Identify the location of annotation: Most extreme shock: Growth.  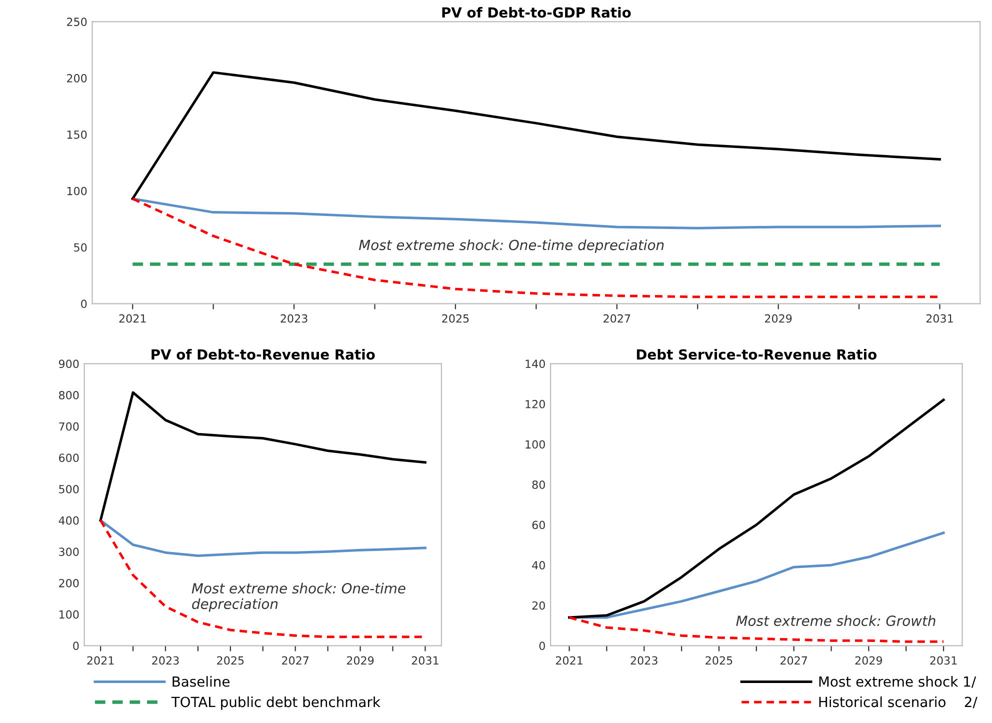
(836, 620).